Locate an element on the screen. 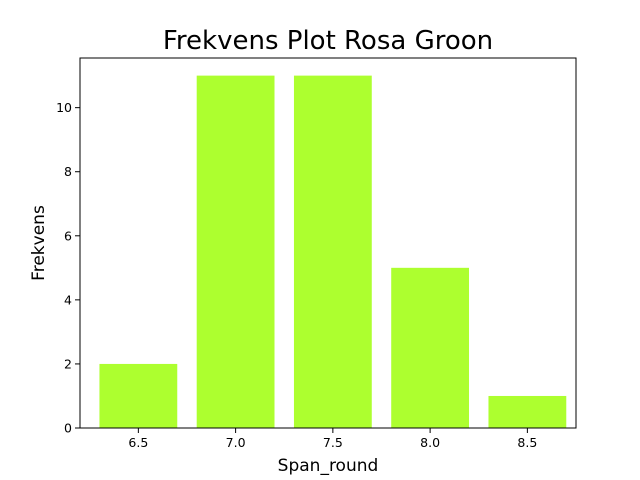 The image size is (640, 480). bar-7.5 is located at coordinates (332, 251).